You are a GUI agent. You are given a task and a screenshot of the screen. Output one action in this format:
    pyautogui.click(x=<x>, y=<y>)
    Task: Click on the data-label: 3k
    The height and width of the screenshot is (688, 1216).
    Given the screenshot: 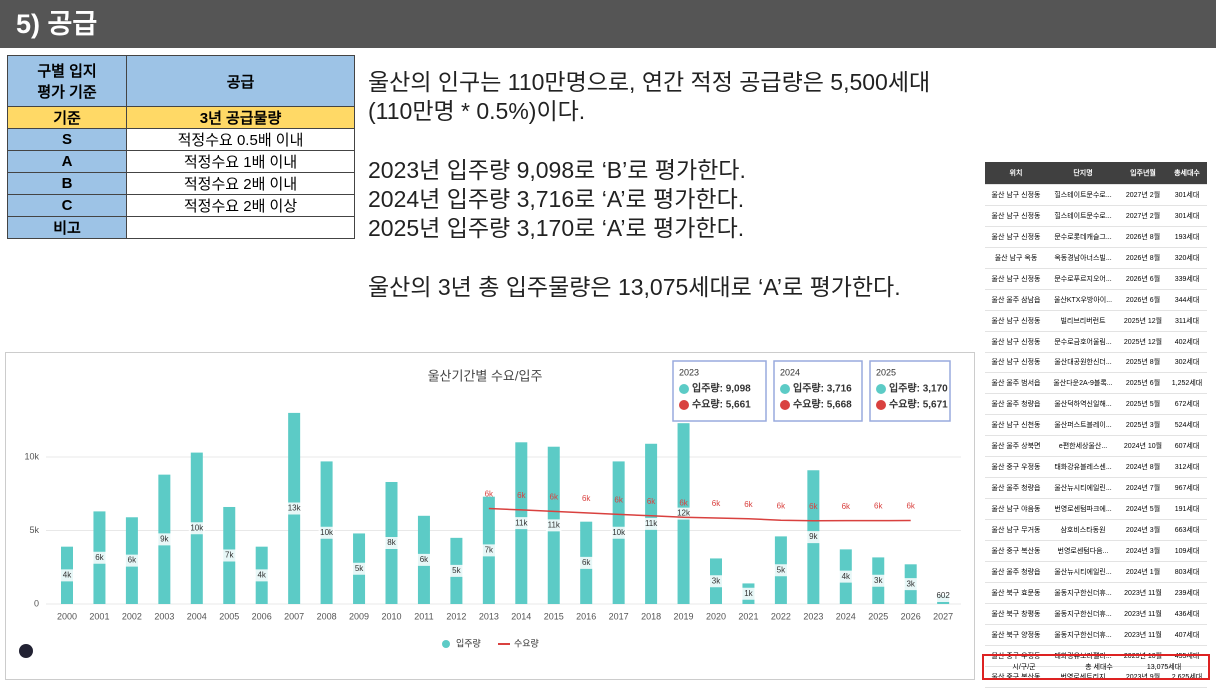 What is the action you would take?
    pyautogui.click(x=716, y=580)
    